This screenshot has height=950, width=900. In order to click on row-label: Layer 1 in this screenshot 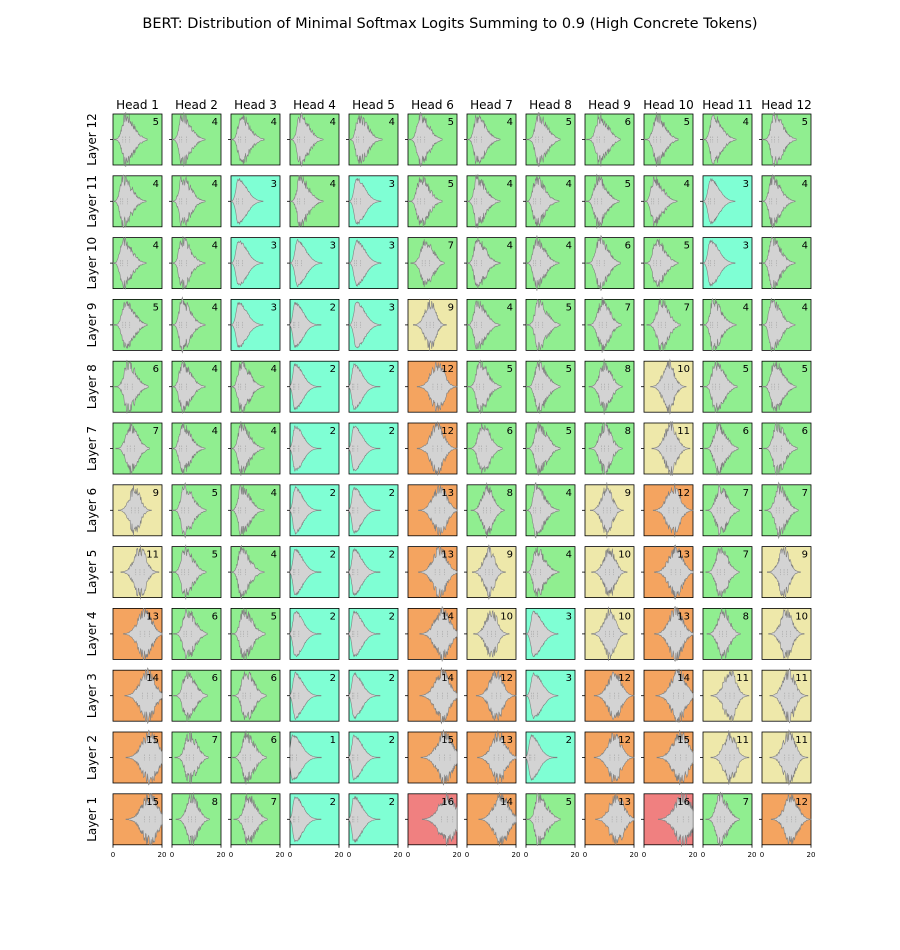, I will do `click(92, 819)`.